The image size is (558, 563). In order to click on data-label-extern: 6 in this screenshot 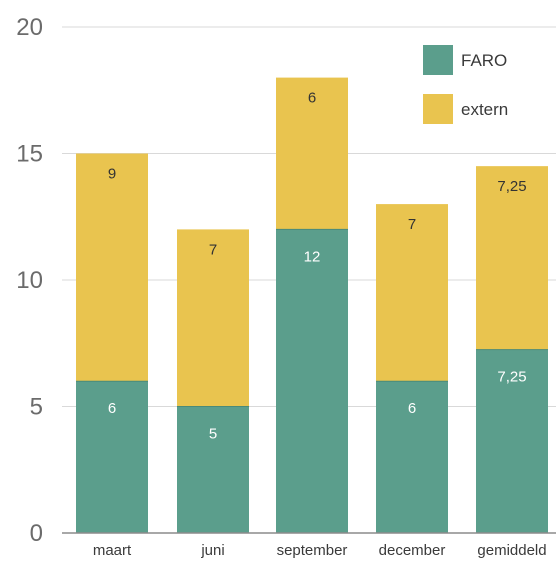, I will do `click(312, 98)`.